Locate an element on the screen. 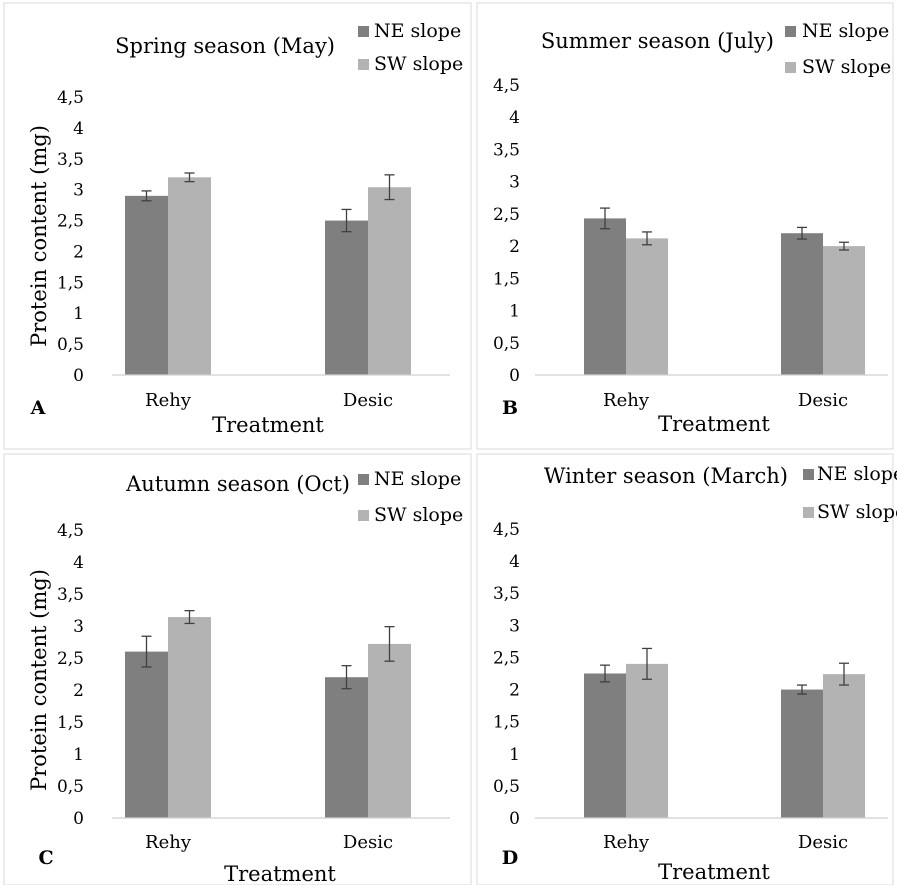  chart-title: Autumn season (Oct) is located at coordinates (237, 484).